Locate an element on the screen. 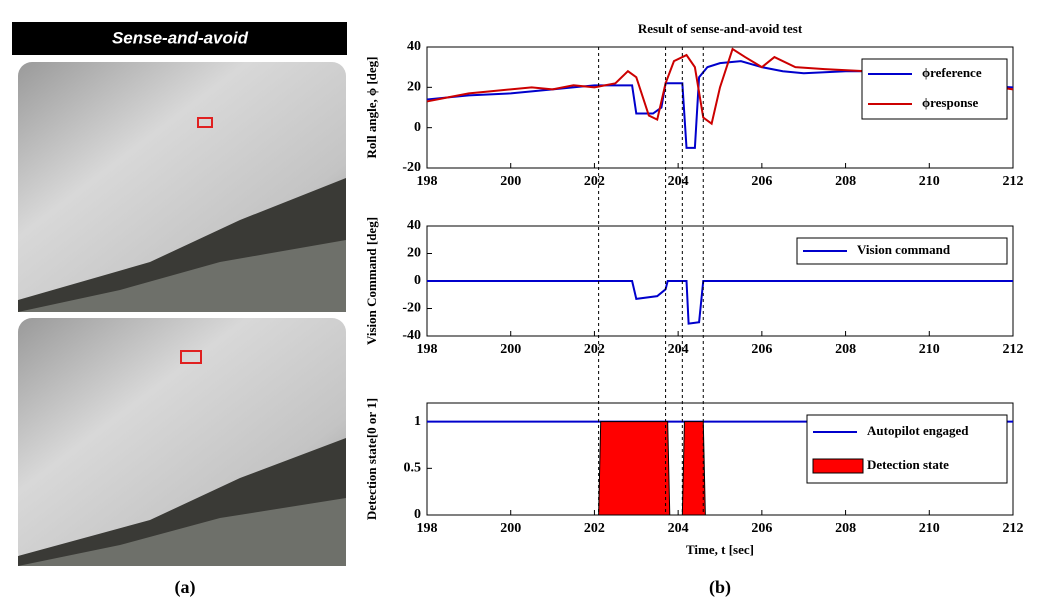 This screenshot has width=1053, height=607. y-tick-label: -40 is located at coordinates (411, 335).